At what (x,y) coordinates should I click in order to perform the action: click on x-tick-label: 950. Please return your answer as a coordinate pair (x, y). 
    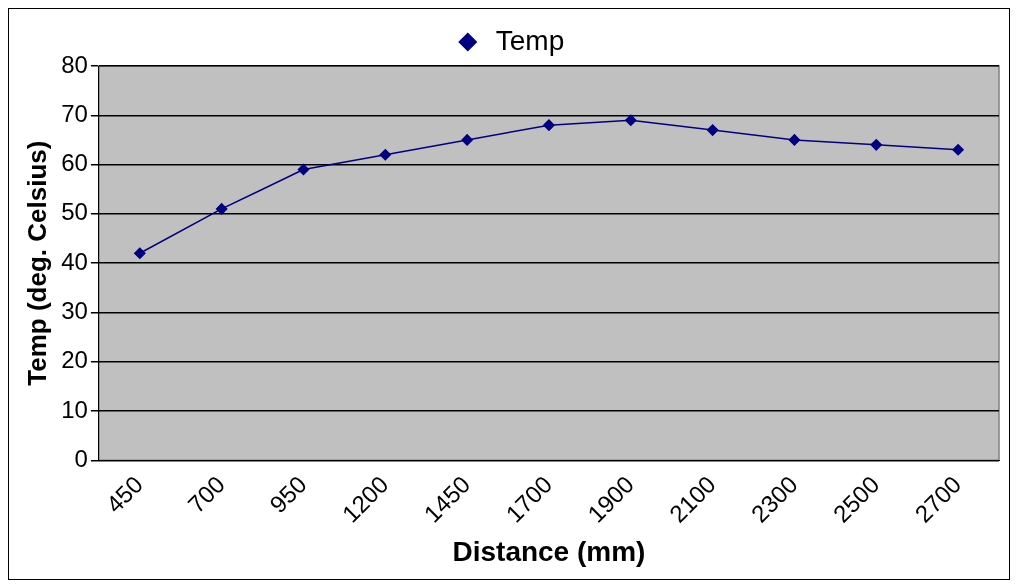
    Looking at the image, I should click on (288, 494).